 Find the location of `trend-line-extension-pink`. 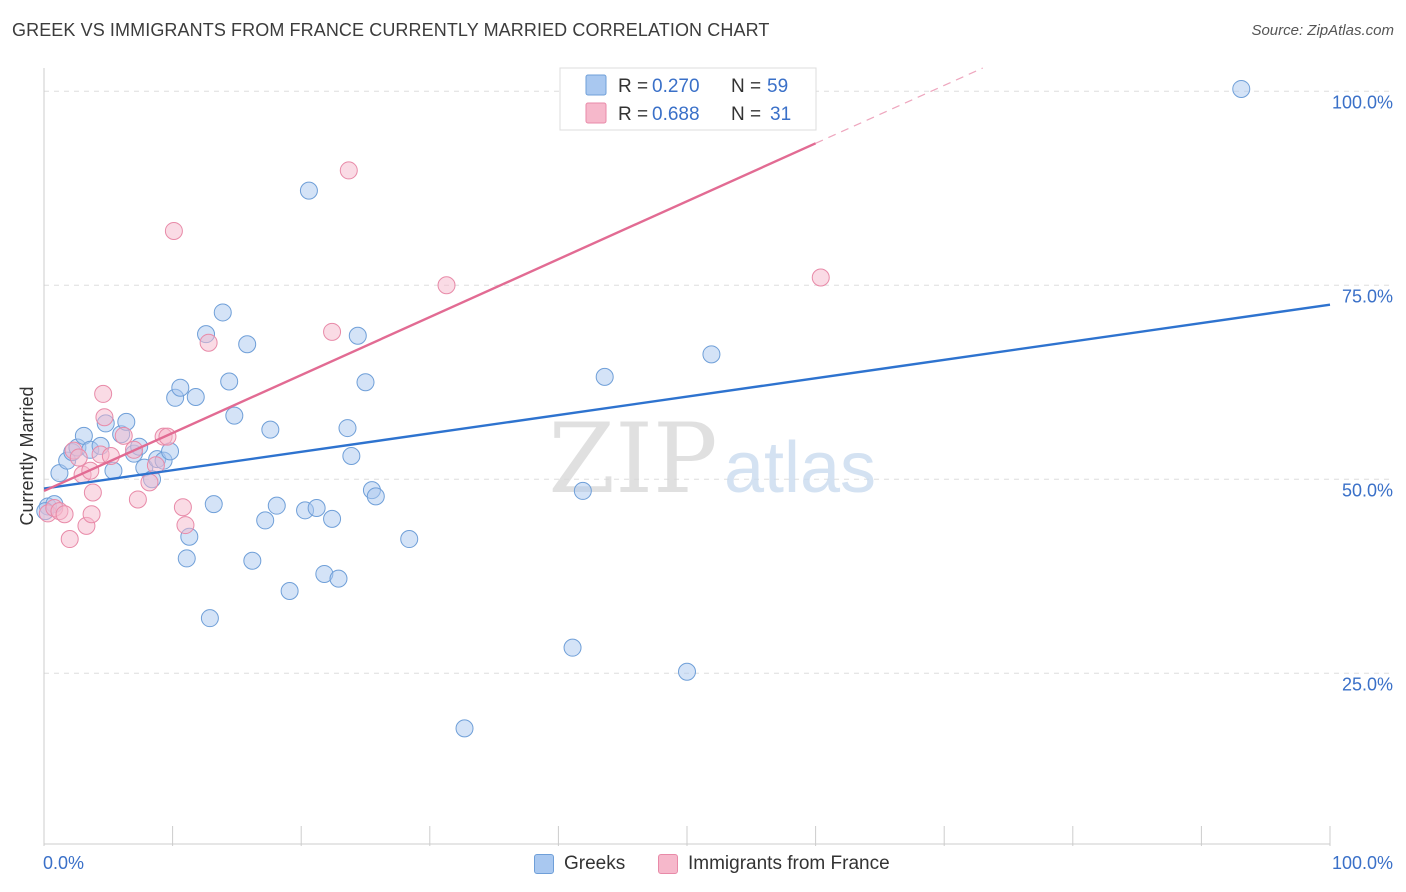

trend-line-extension-pink is located at coordinates (899, 105).